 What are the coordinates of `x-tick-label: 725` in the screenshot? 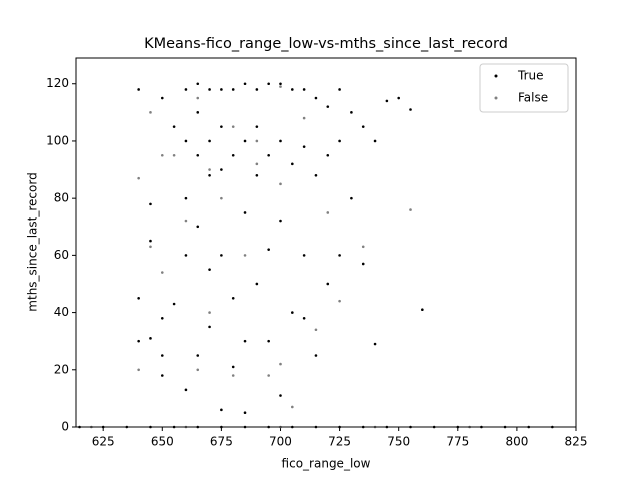 It's located at (339, 442).